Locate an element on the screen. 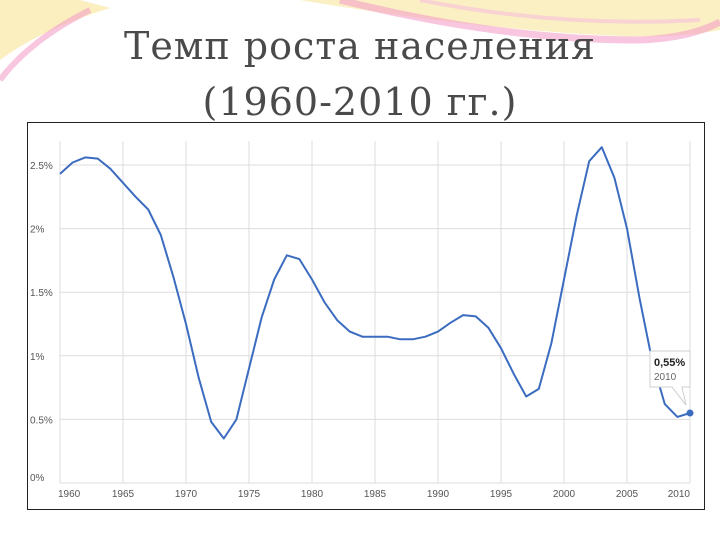 Image resolution: width=720 pixels, height=540 pixels. y-tick-label: 1% is located at coordinates (37, 357).